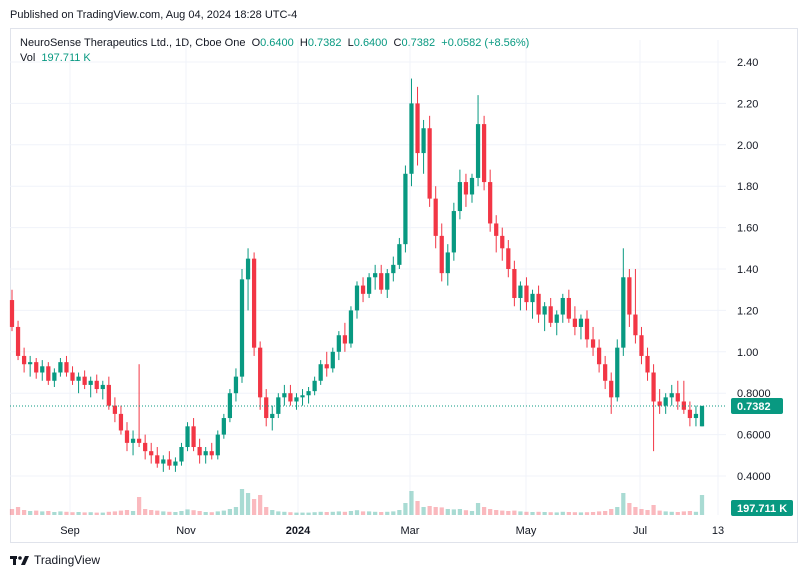  I want to click on change-value: +0.0582 (+8.56%), so click(485, 43).